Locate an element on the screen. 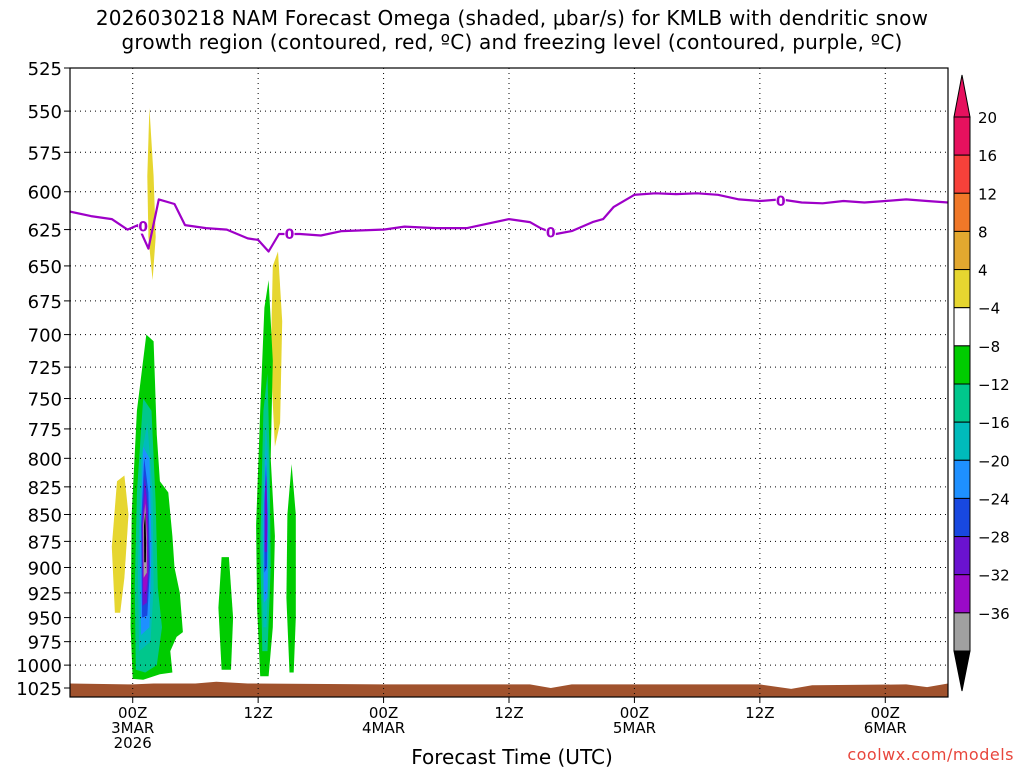 The height and width of the screenshot is (769, 1024). y-tick-label: 525 is located at coordinates (45, 69).